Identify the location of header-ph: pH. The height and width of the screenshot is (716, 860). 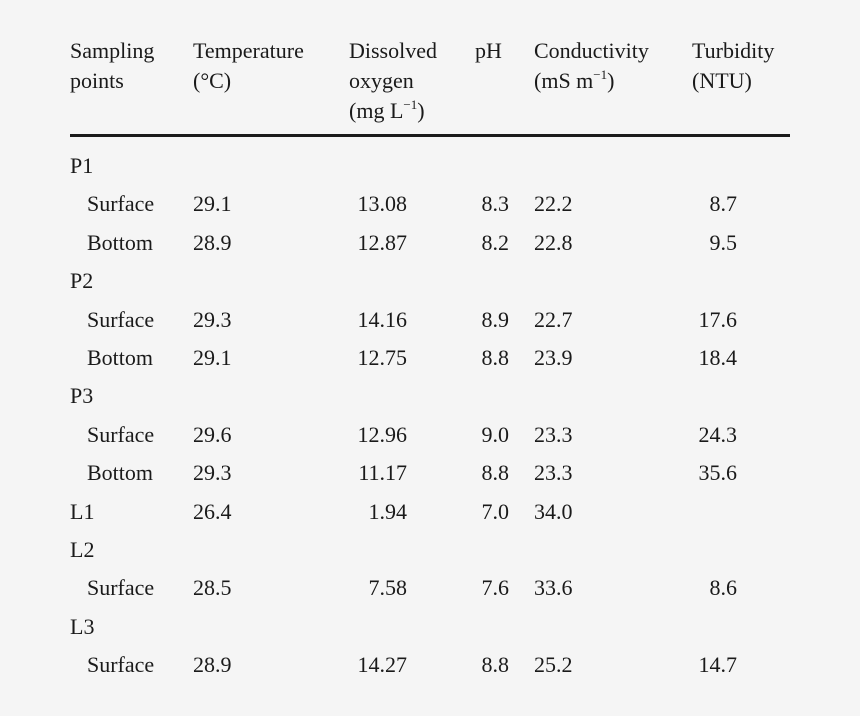
(488, 51).